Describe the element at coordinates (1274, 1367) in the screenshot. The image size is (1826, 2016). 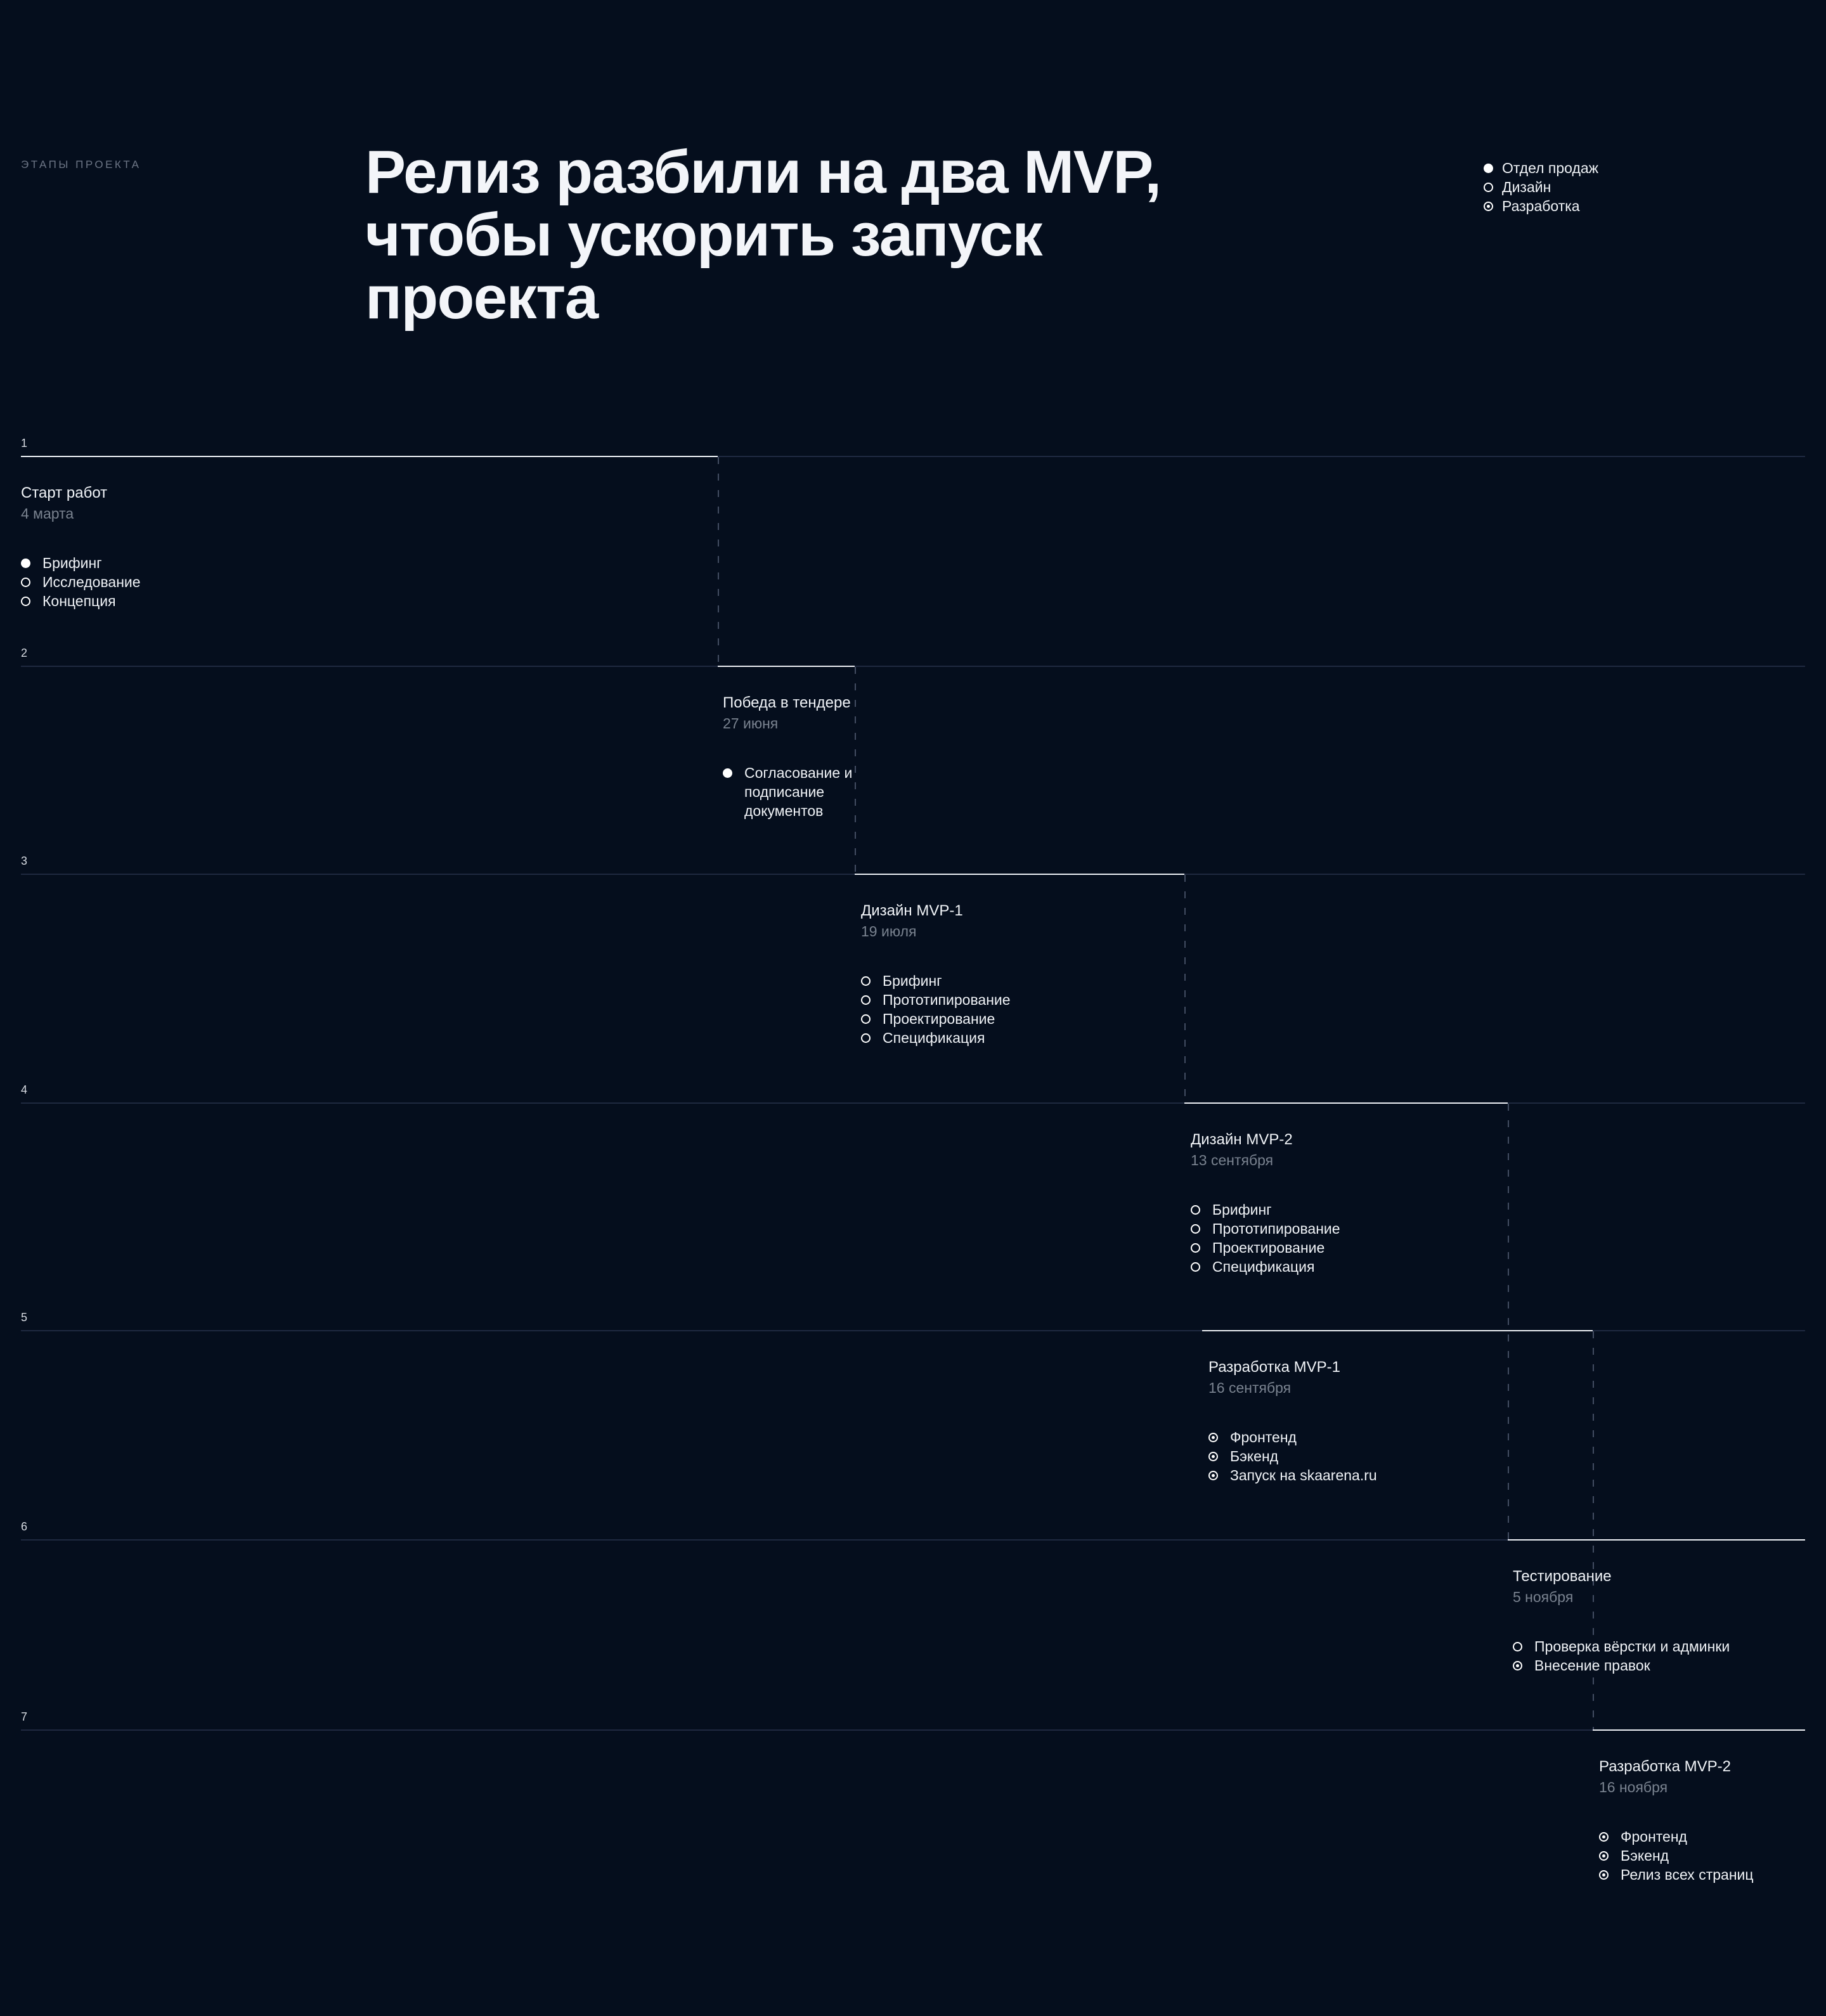
I see `stage-title: Разработка MVP-1` at that location.